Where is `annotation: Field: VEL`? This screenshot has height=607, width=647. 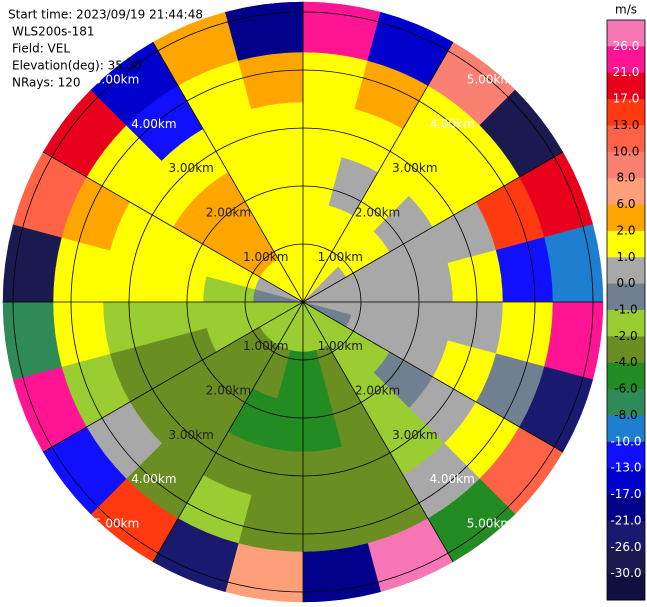
annotation: Field: VEL is located at coordinates (41, 49).